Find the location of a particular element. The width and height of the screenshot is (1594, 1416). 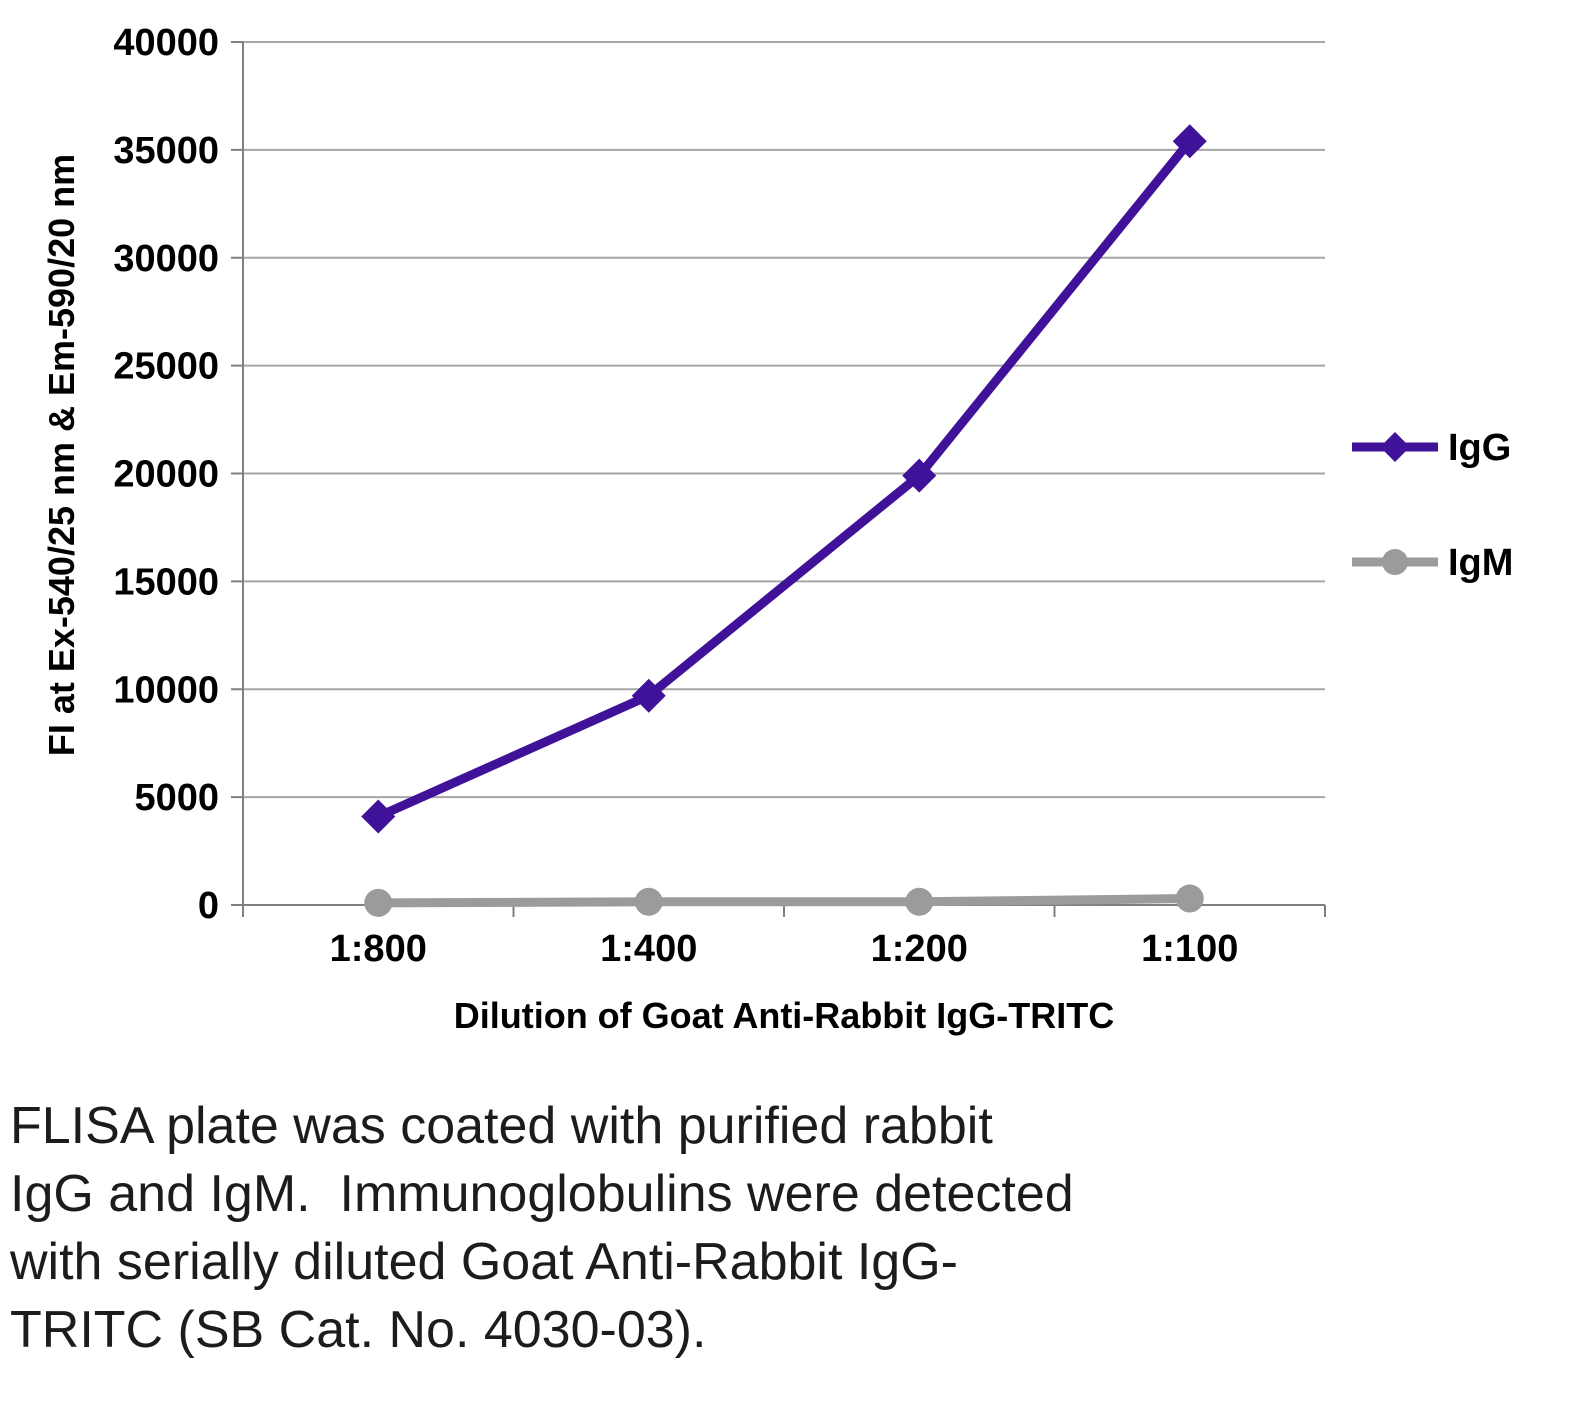

x-tick-label: 1:100 is located at coordinates (1189, 949).